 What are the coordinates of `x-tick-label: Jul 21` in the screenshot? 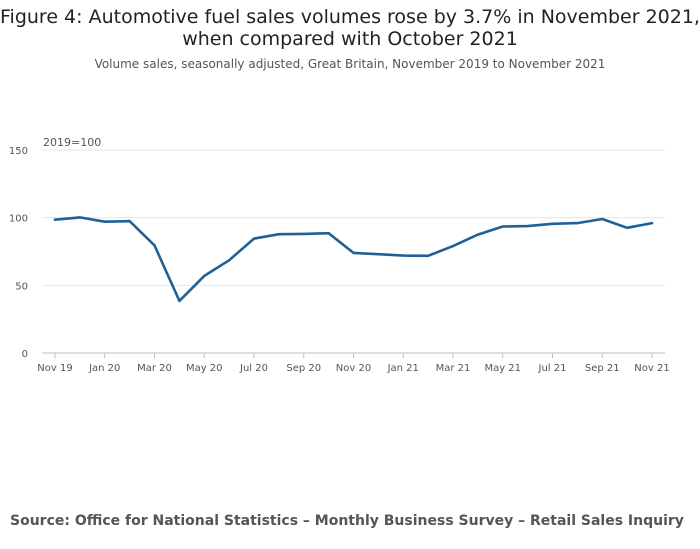 It's located at (552, 368).